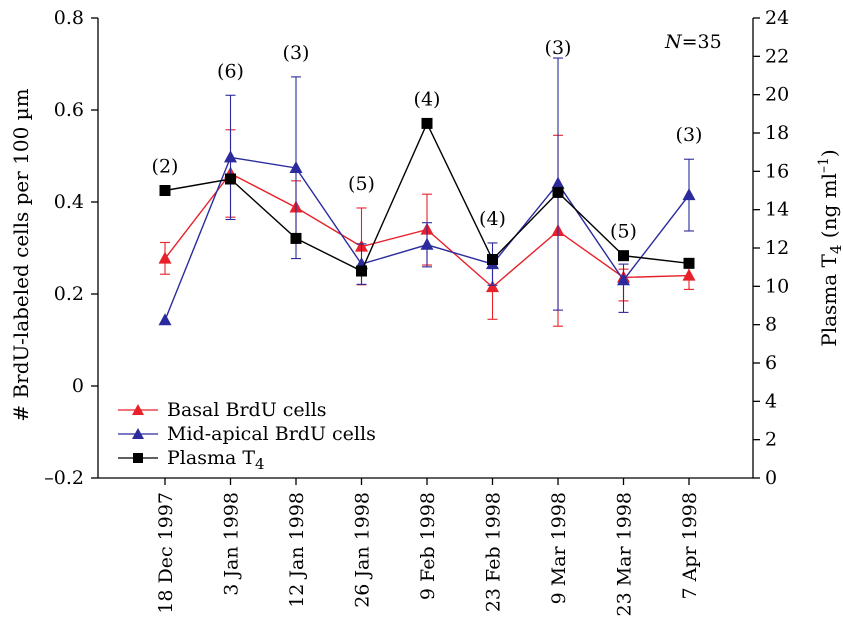 The height and width of the screenshot is (624, 843). Describe the element at coordinates (771, 401) in the screenshot. I see `right-tick-label: 4` at that location.